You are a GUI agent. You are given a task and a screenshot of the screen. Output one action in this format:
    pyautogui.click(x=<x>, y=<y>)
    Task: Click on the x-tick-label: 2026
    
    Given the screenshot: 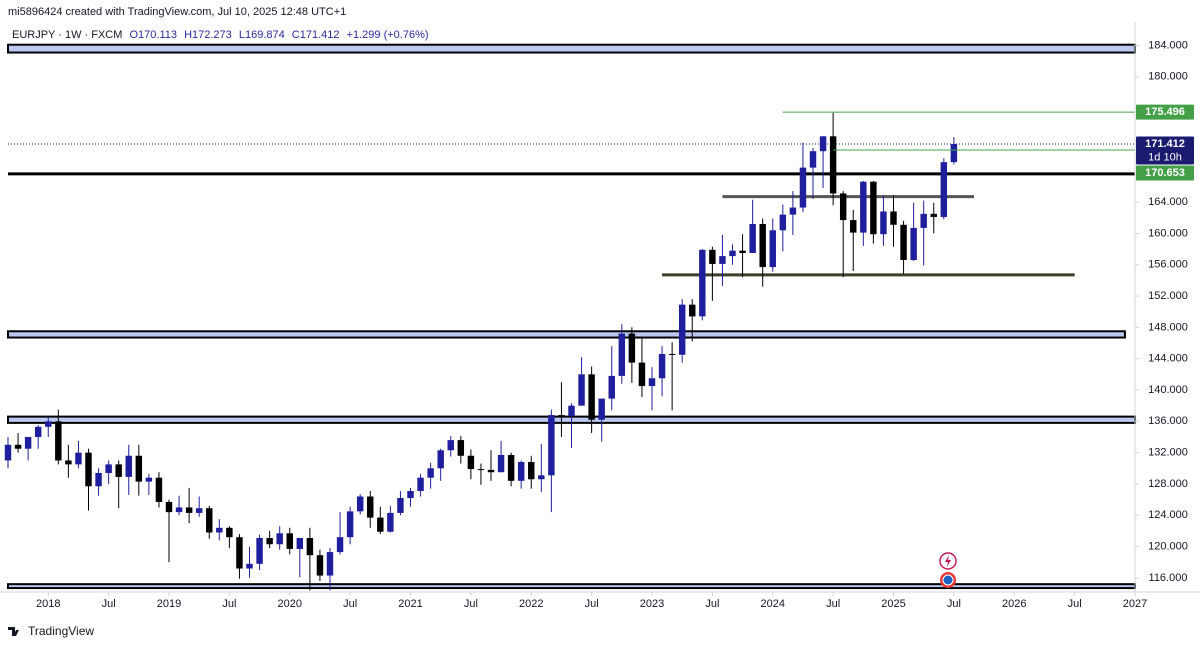 What is the action you would take?
    pyautogui.click(x=1014, y=604)
    